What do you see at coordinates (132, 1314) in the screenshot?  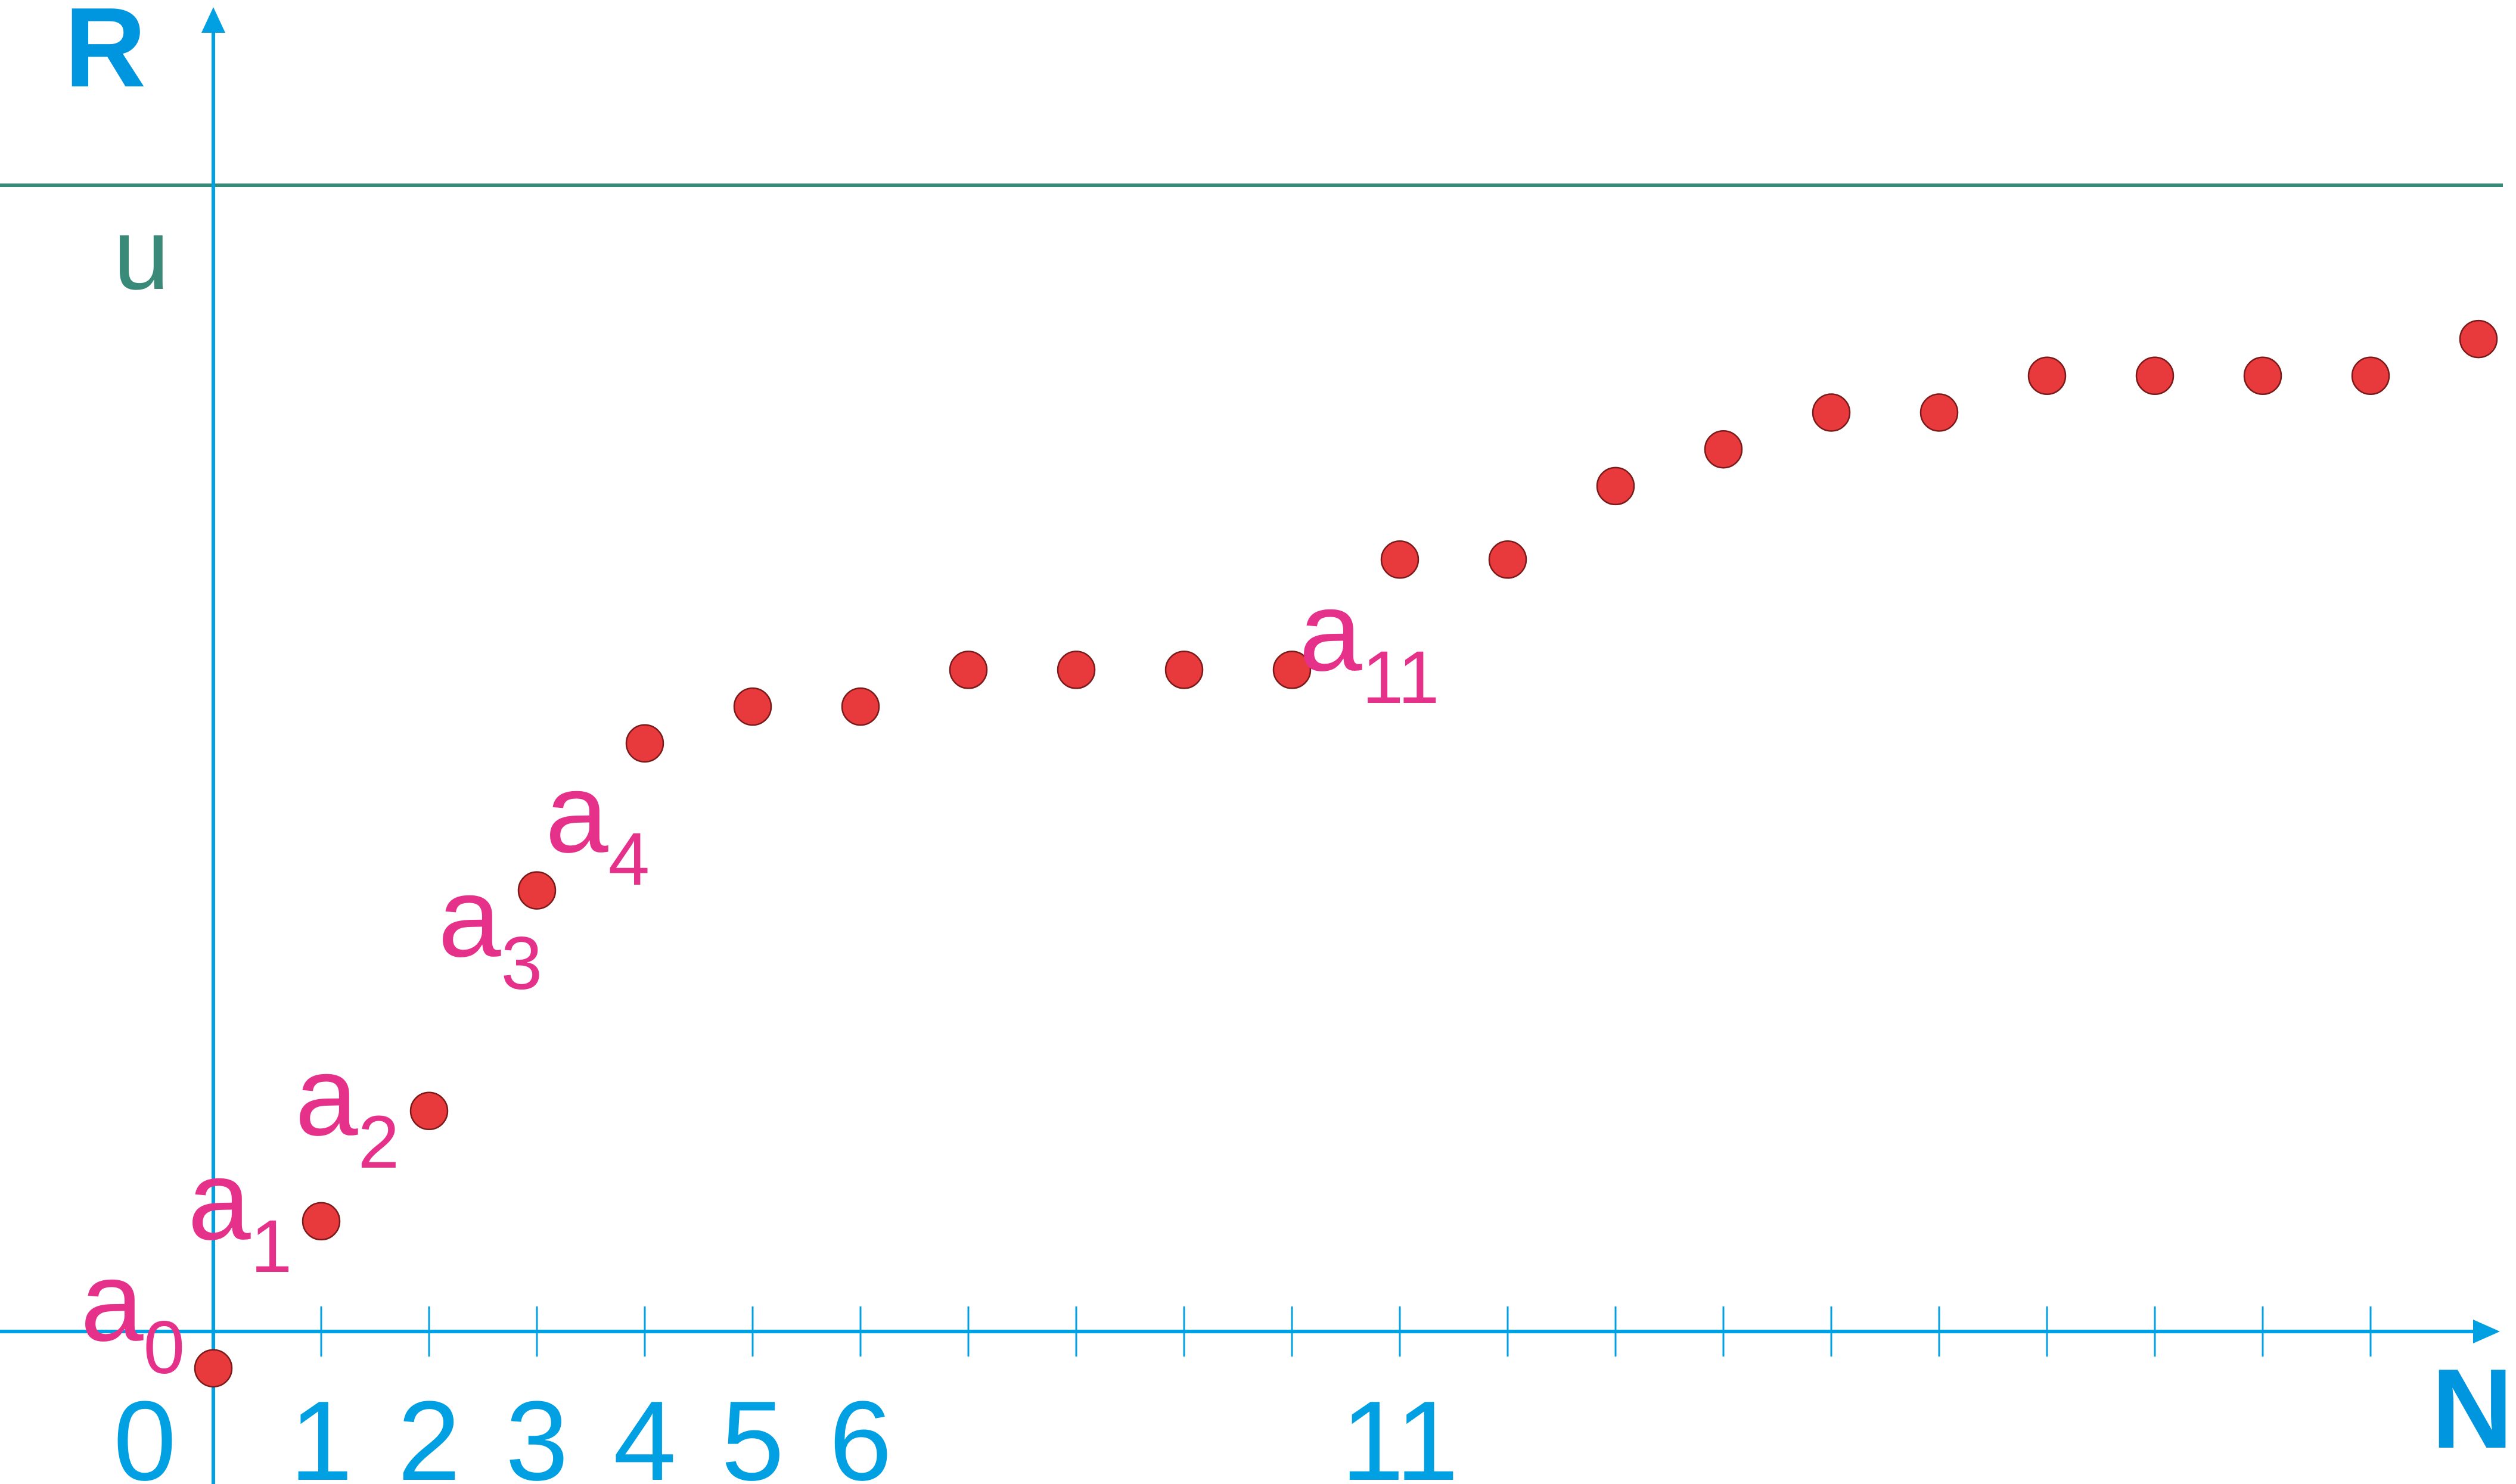 I see `term-label-a0: a0` at bounding box center [132, 1314].